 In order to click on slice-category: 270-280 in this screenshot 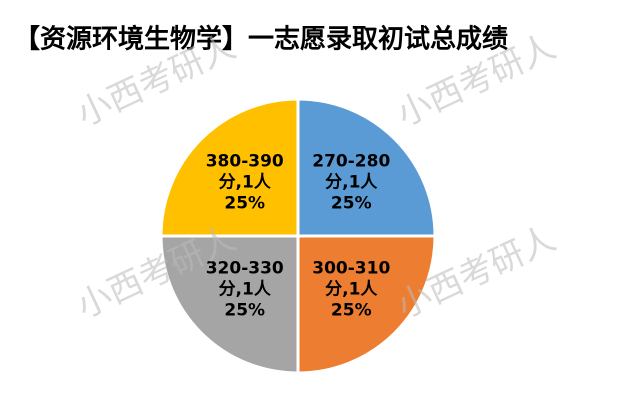, I will do `click(351, 162)`.